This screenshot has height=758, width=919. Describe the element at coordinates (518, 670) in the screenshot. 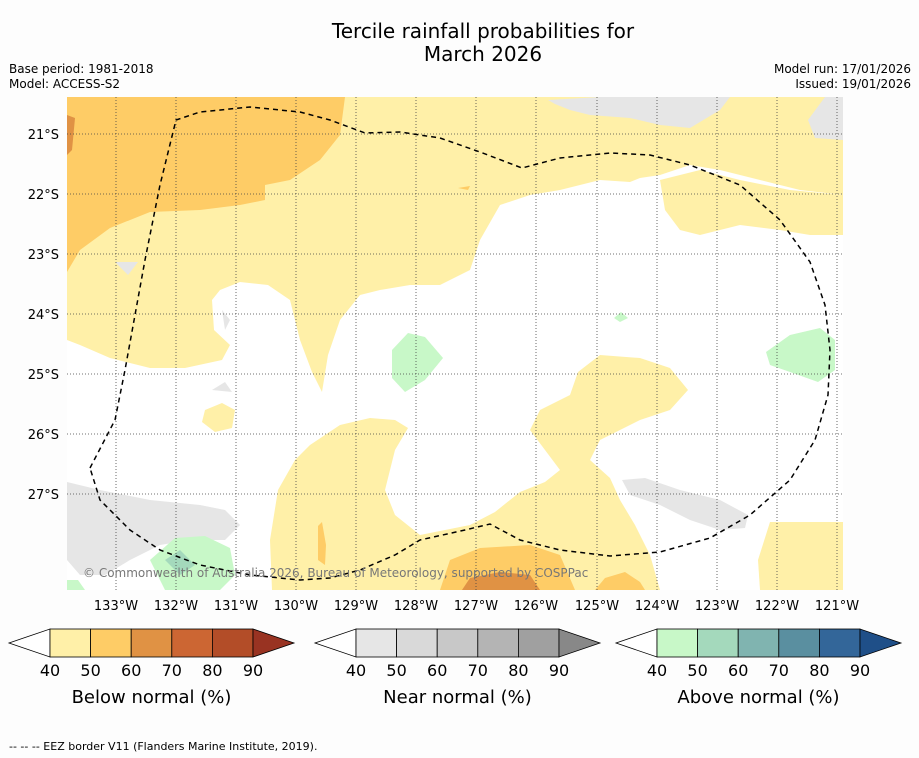

I see `near-normal-colorbar-tick: 80` at that location.